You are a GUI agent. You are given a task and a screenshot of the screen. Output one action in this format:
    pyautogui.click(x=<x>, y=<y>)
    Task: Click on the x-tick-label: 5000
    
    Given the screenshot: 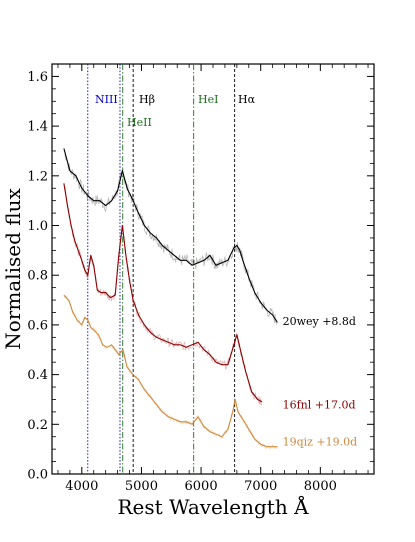 What is the action you would take?
    pyautogui.click(x=141, y=486)
    